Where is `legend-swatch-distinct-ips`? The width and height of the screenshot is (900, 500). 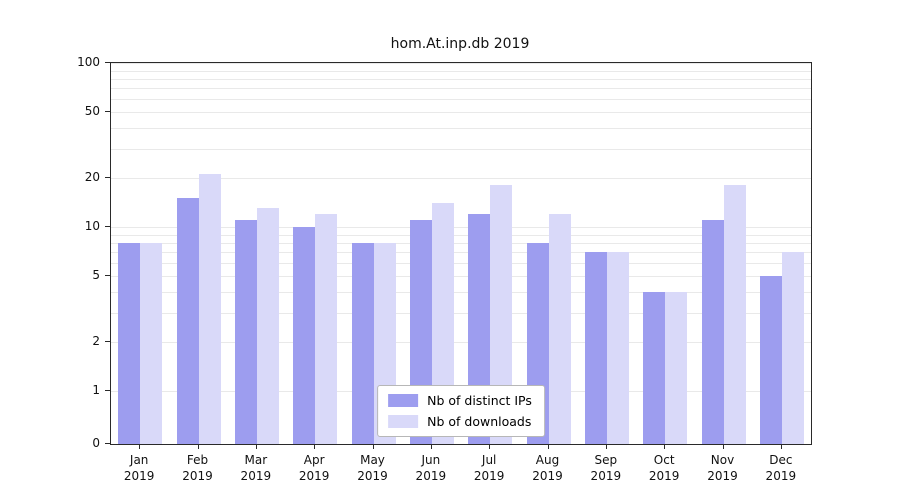 legend-swatch-distinct-ips is located at coordinates (403, 400).